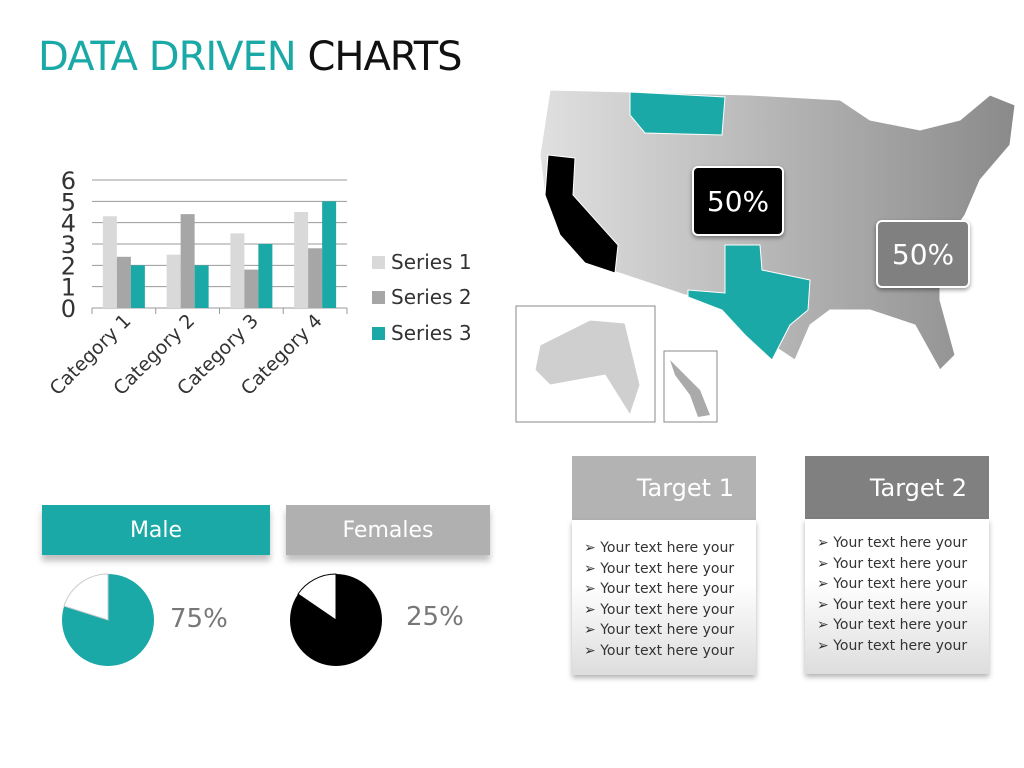 Image resolution: width=1024 pixels, height=768 pixels. I want to click on female-pie, so click(336, 619).